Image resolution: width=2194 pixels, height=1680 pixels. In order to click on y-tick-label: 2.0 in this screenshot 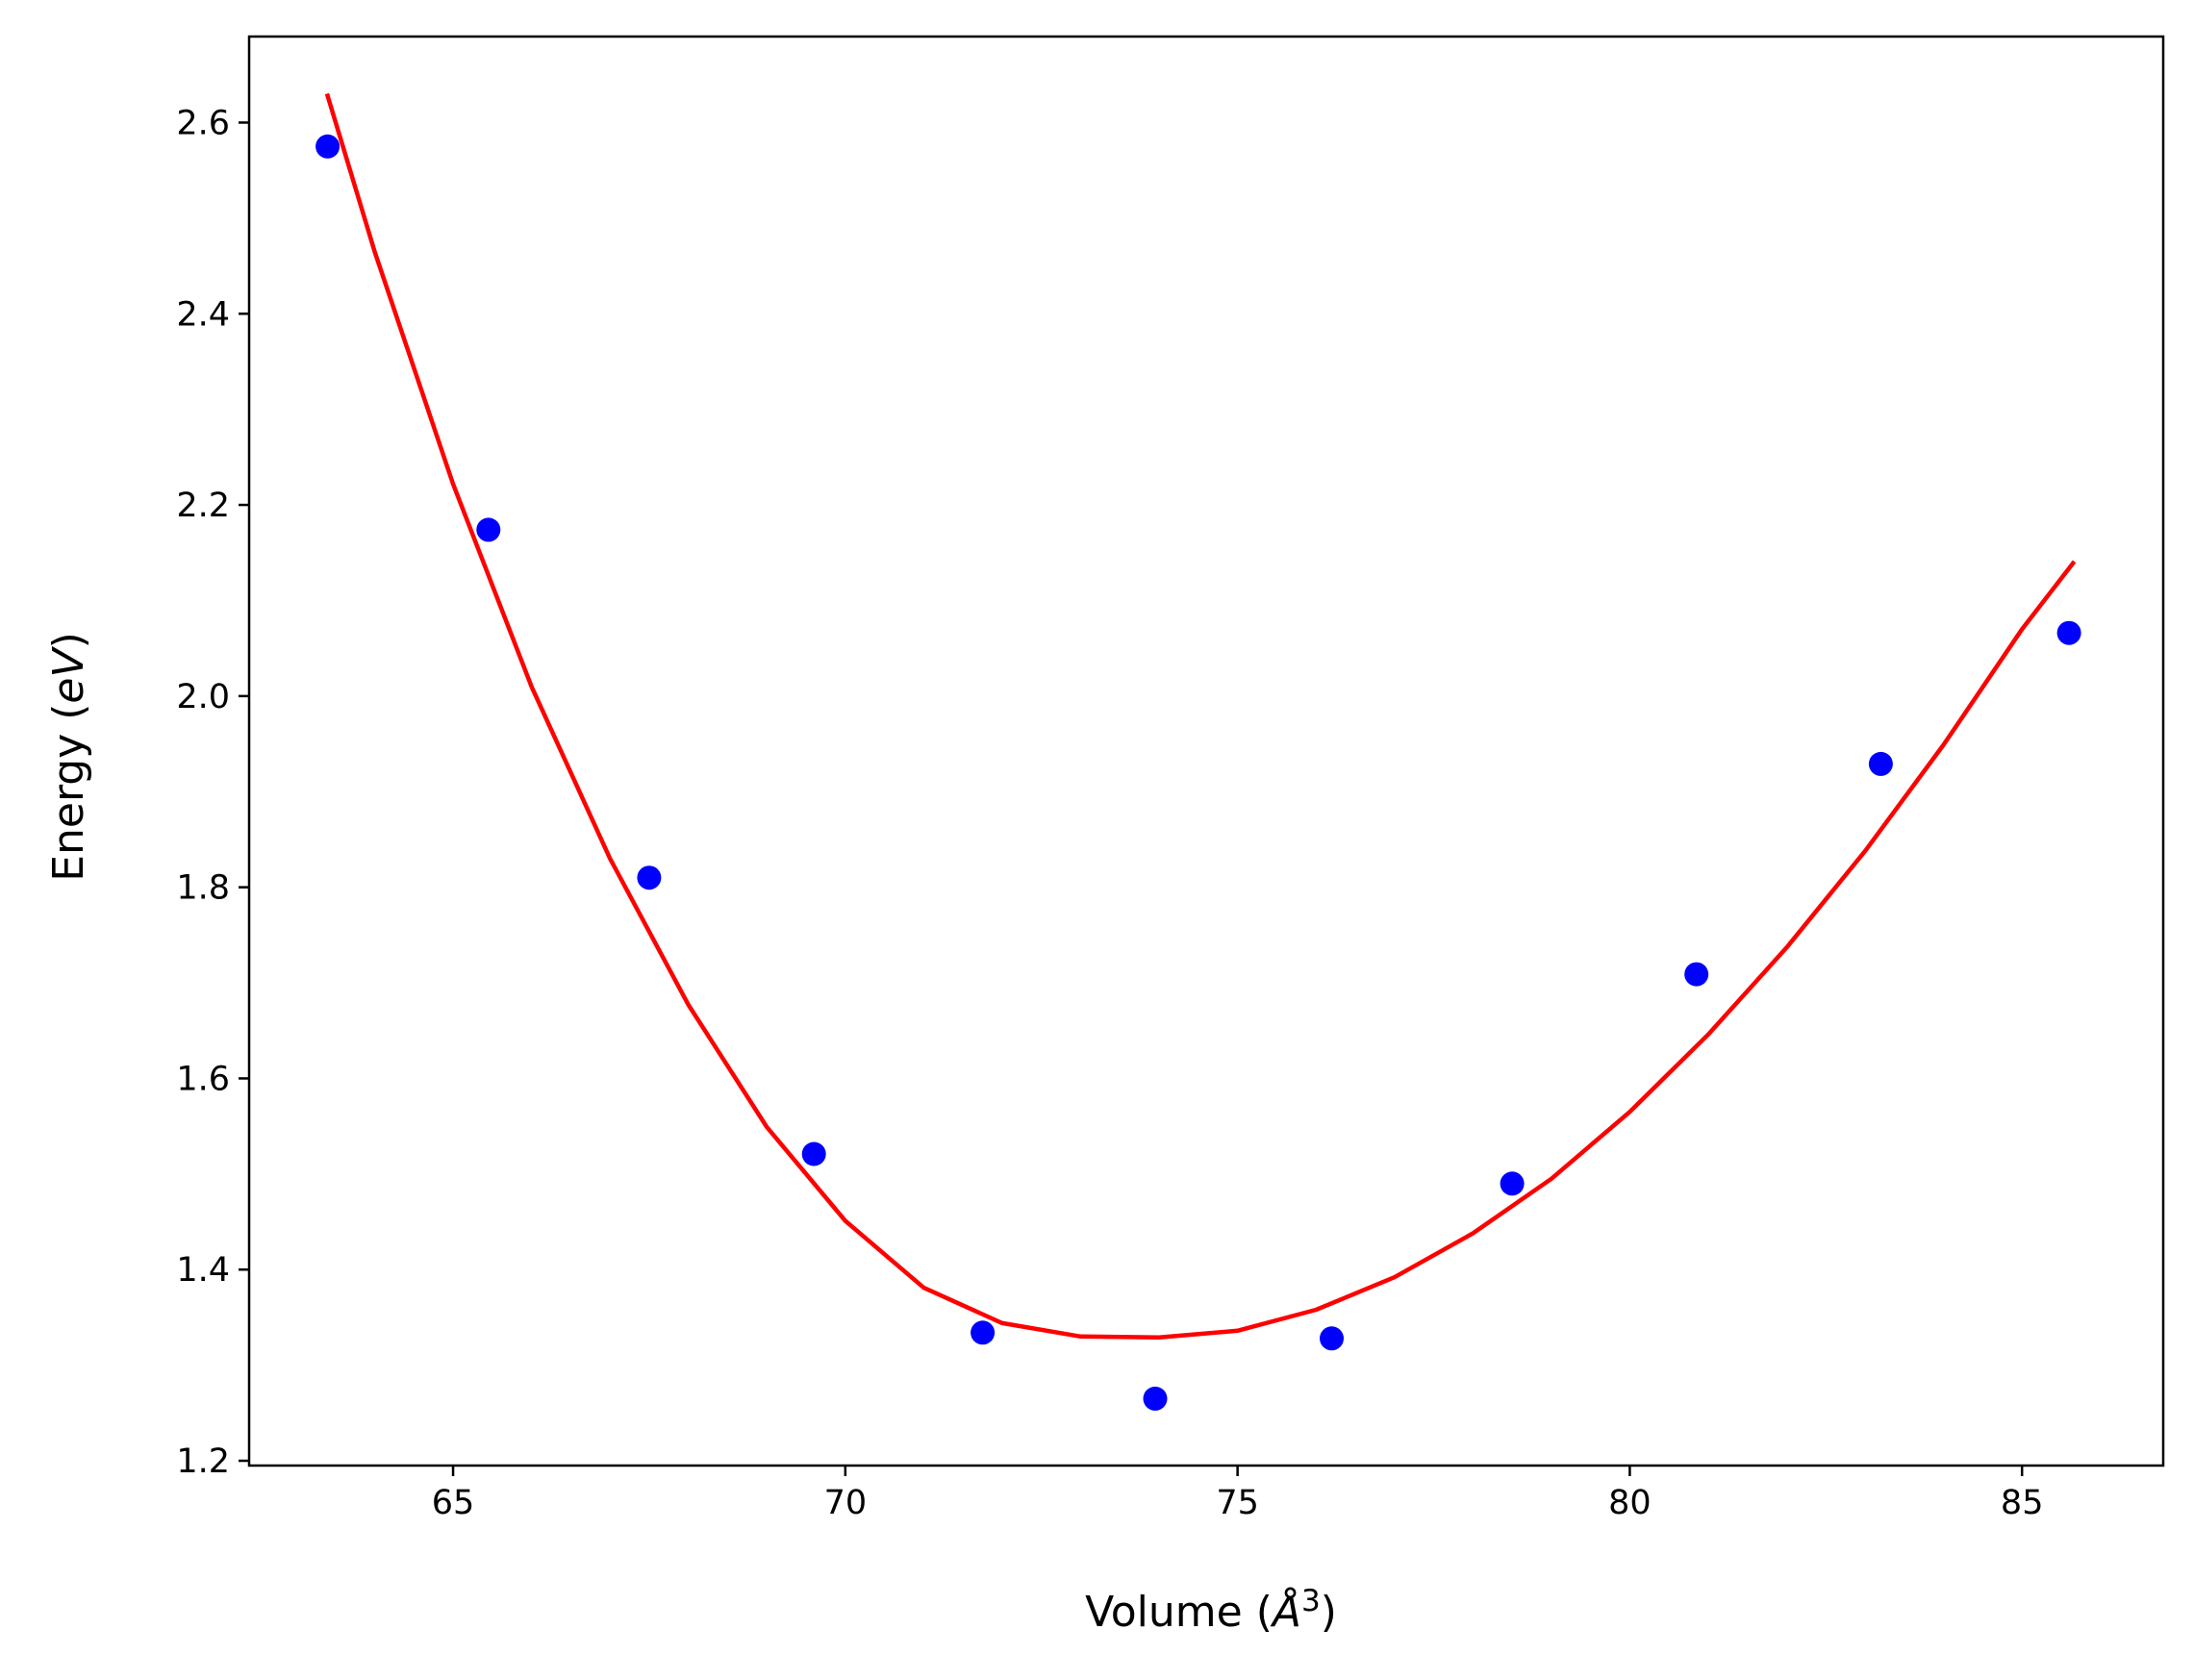, I will do `click(203, 697)`.